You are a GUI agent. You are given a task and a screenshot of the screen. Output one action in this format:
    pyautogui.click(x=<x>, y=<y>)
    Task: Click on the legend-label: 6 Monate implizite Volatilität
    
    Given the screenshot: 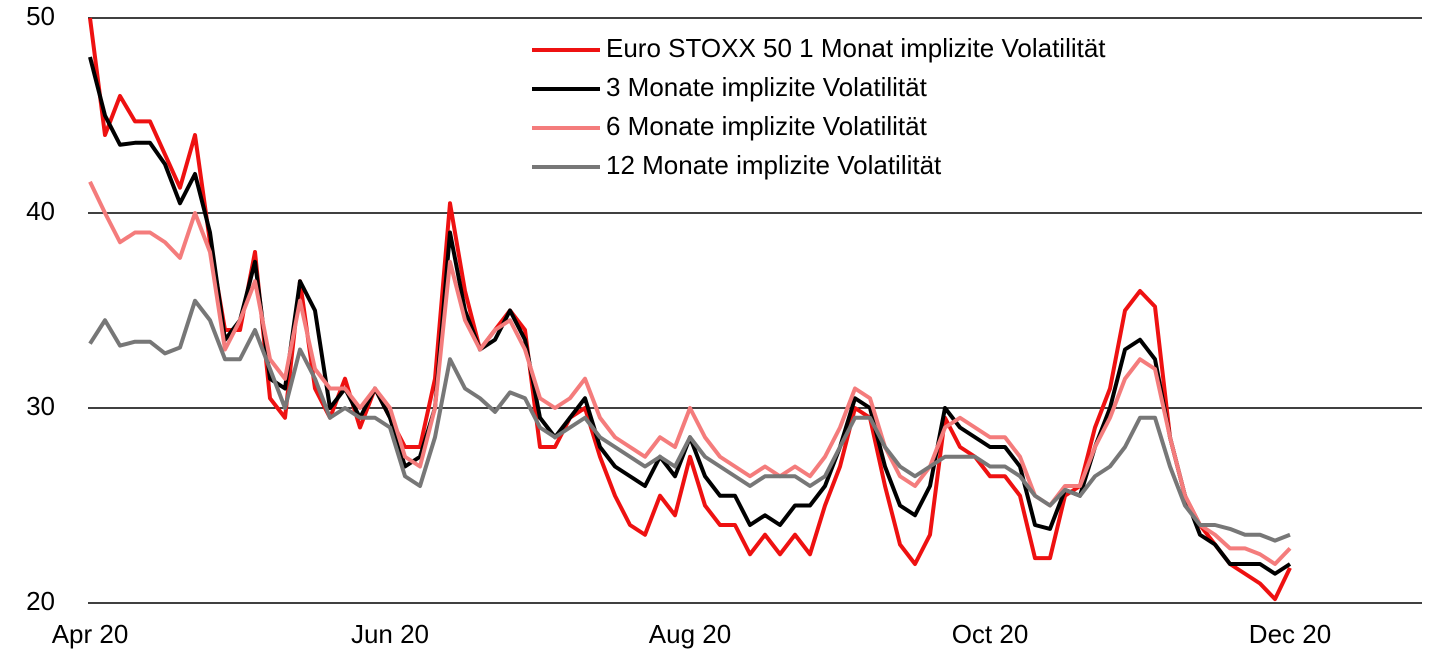 What is the action you would take?
    pyautogui.click(x=767, y=126)
    